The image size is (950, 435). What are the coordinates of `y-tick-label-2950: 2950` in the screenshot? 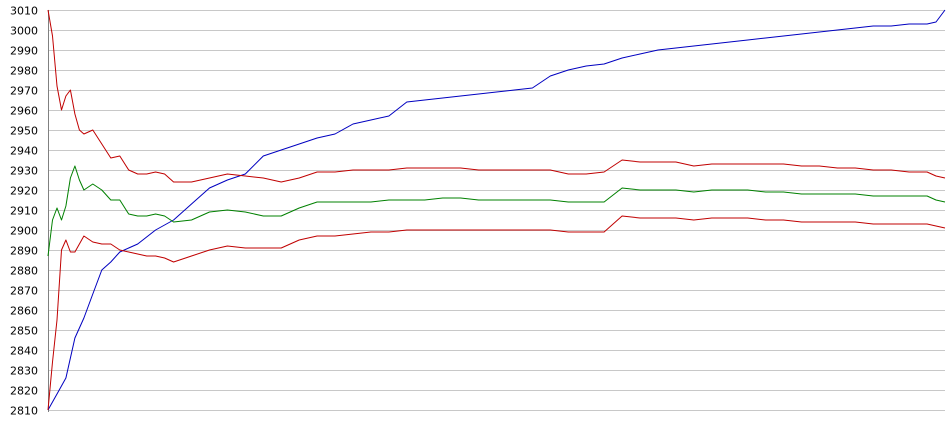 It's located at (24, 131).